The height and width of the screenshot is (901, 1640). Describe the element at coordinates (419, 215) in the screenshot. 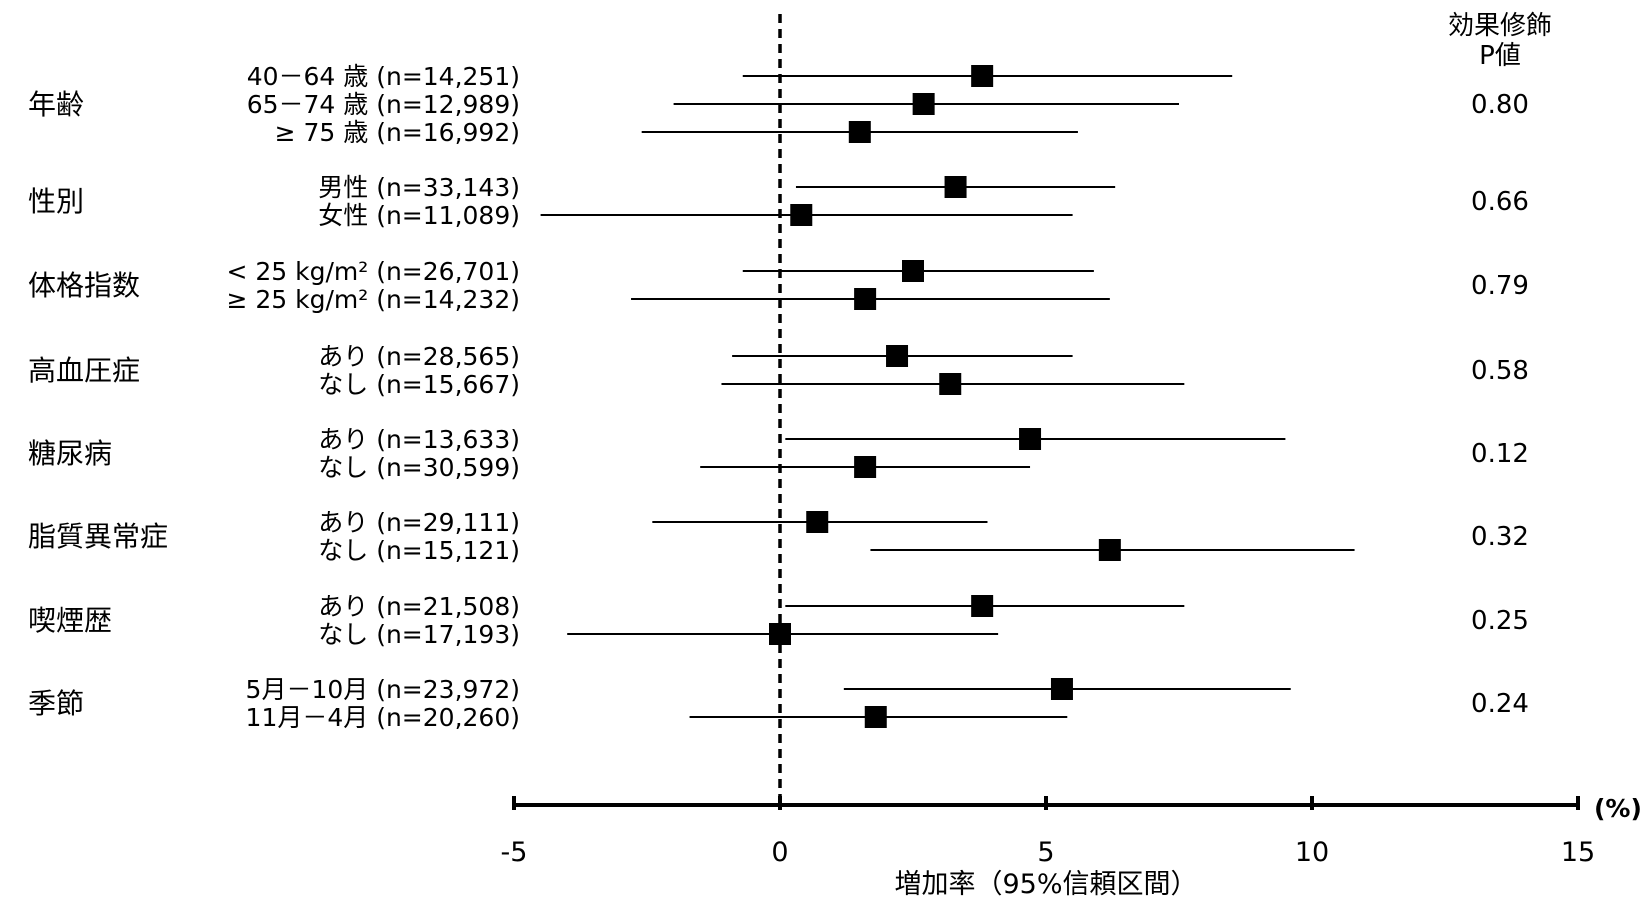

I see `row-label: 女性 (n=11,089)` at that location.